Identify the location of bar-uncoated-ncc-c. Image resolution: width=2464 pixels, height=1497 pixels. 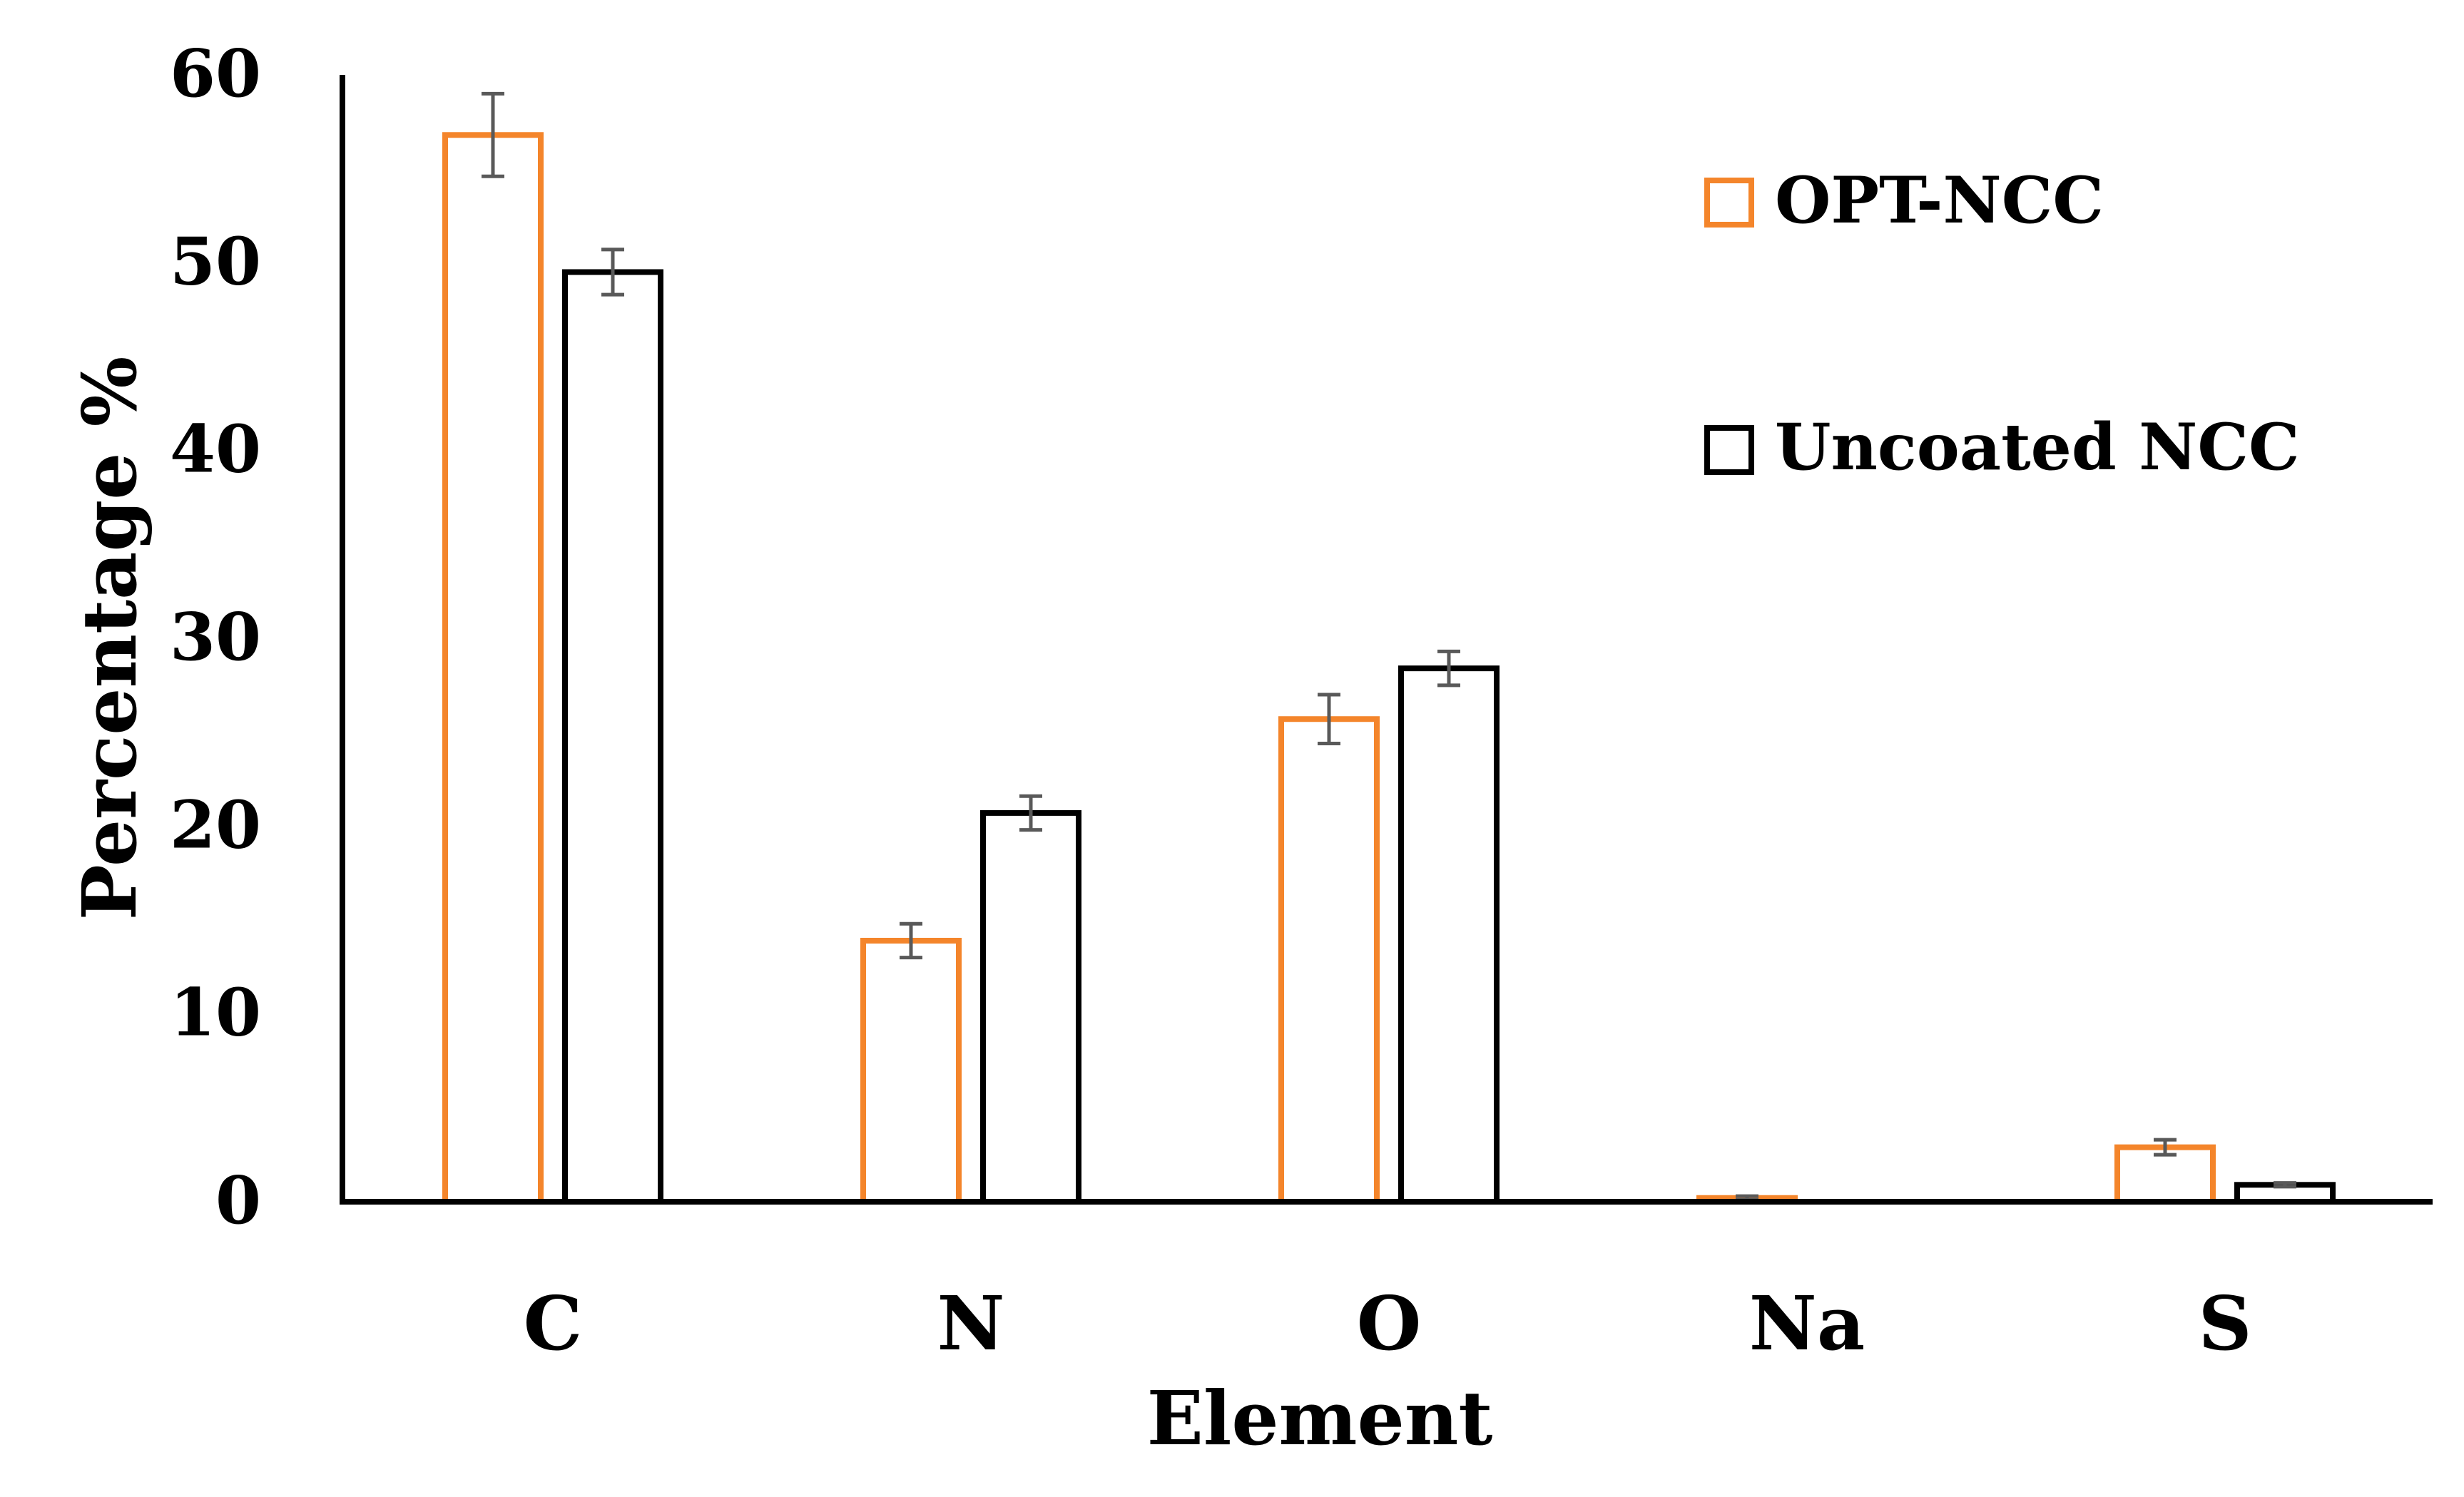
(612, 737).